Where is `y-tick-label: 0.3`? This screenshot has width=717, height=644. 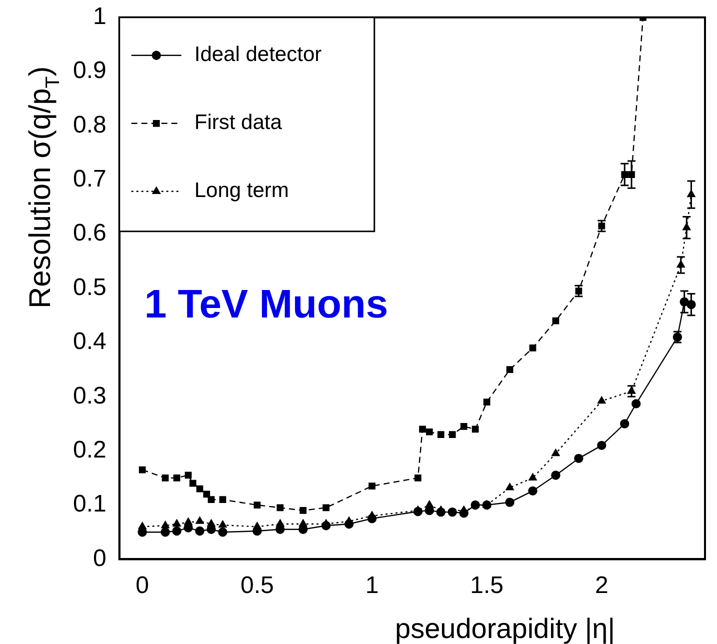 y-tick-label: 0.3 is located at coordinates (89, 396).